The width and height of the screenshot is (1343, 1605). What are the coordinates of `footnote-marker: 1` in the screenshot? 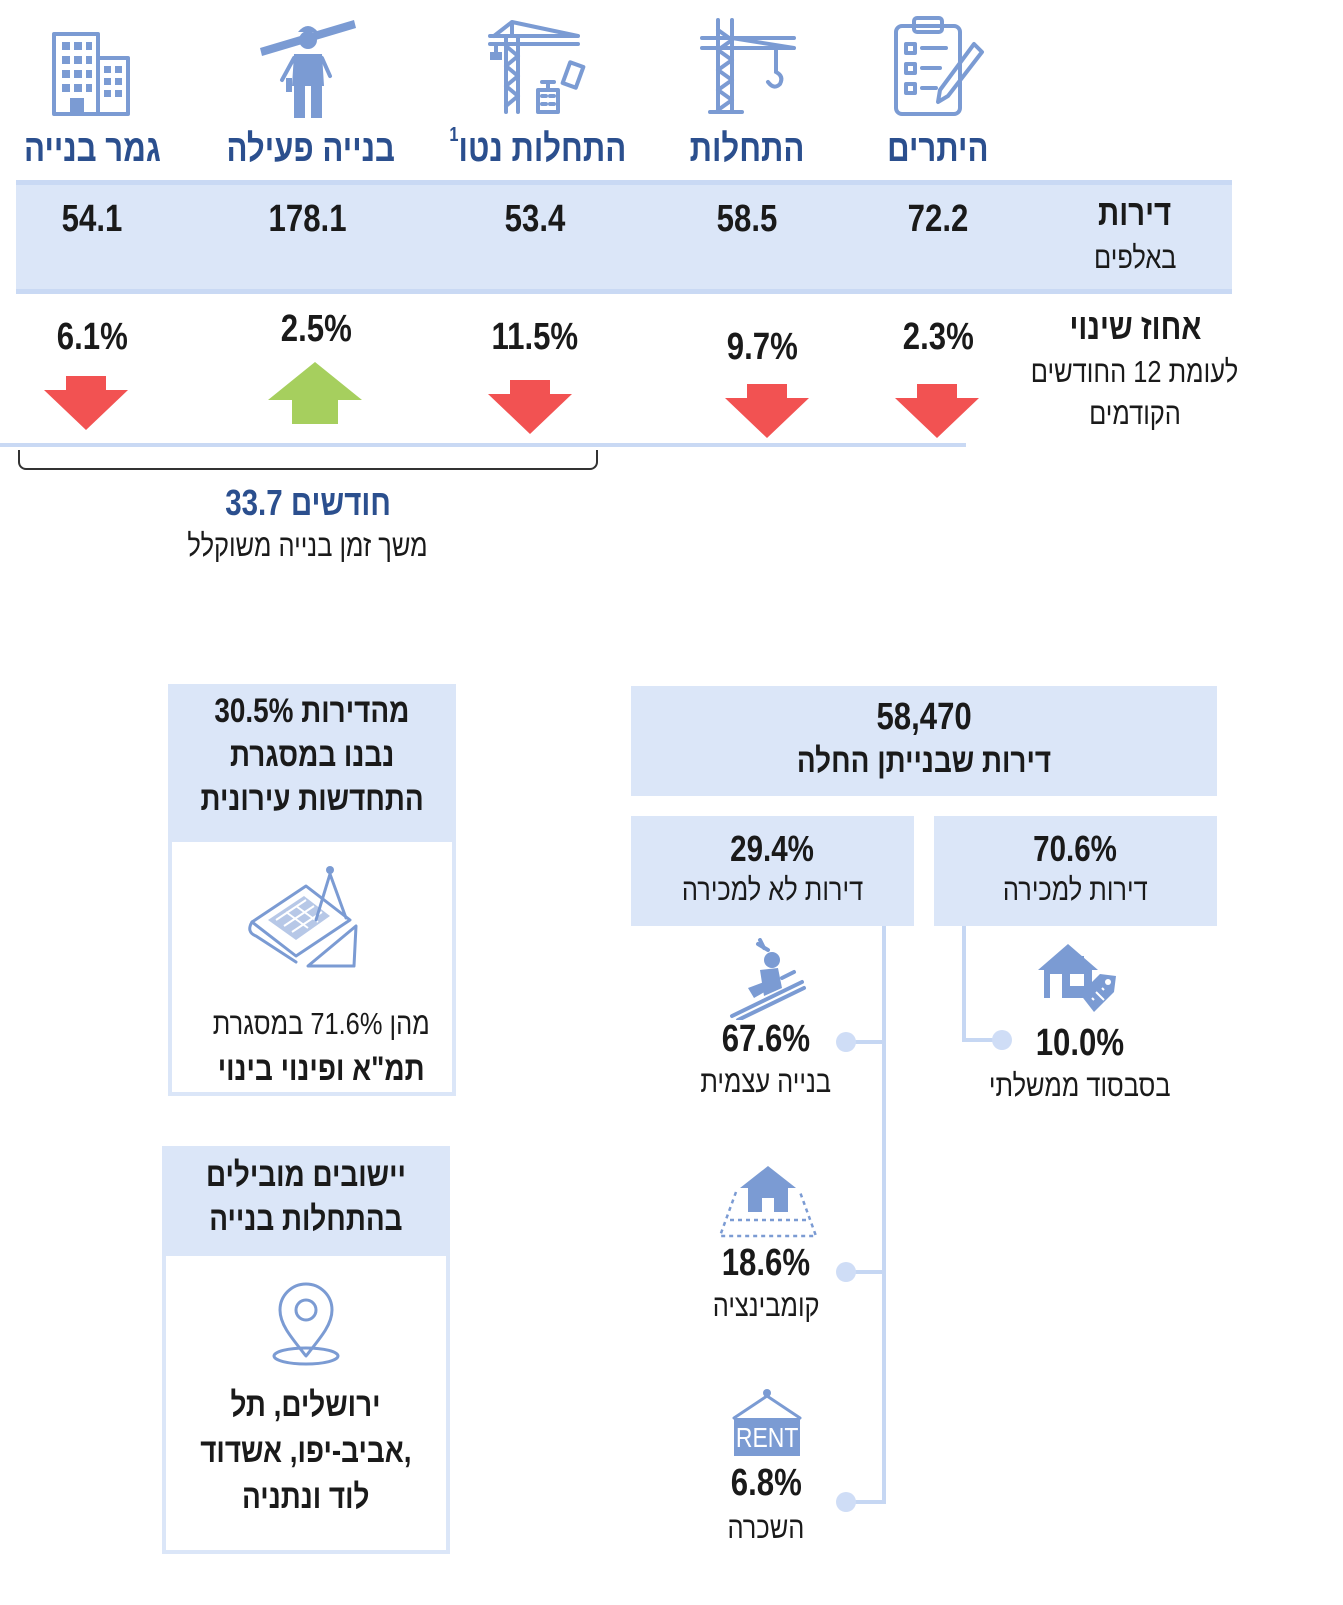 It's located at (454, 135).